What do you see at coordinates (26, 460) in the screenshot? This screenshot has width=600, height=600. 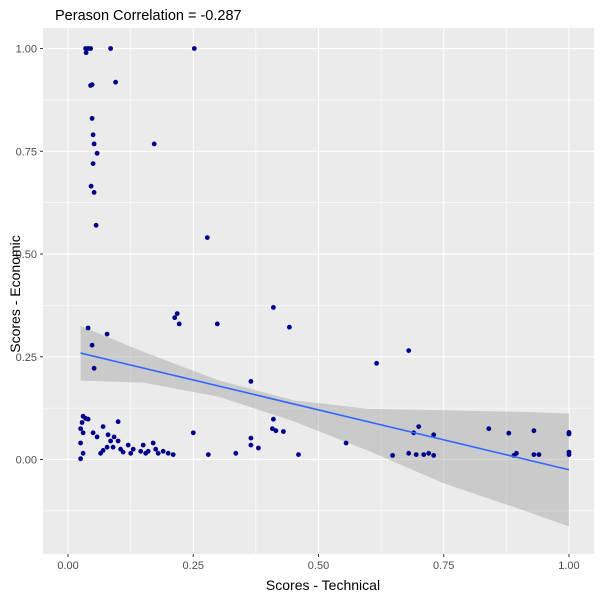 I see `y-tick-label: 0.00` at bounding box center [26, 460].